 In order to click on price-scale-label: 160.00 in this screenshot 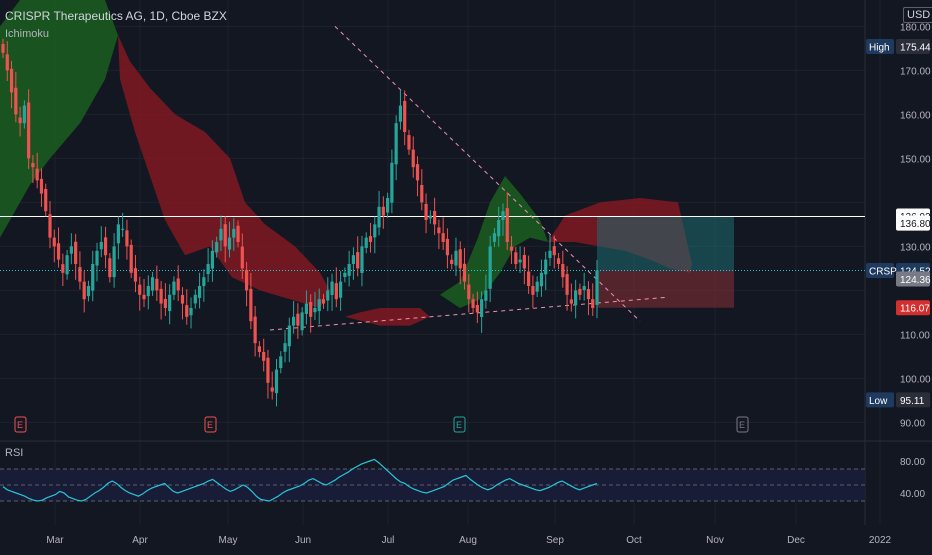, I will do `click(915, 115)`.